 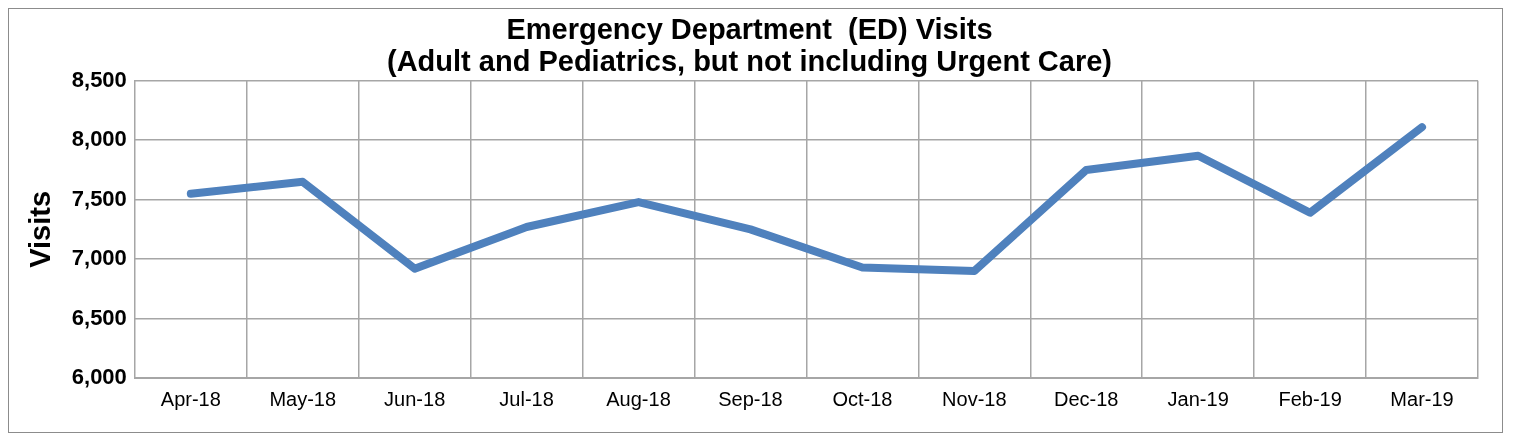 I want to click on x-tick-label: Oct-18, so click(x=862, y=398).